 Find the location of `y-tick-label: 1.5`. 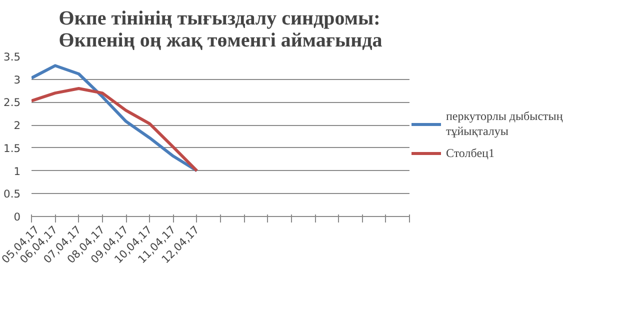

y-tick-label: 1.5 is located at coordinates (12, 148).